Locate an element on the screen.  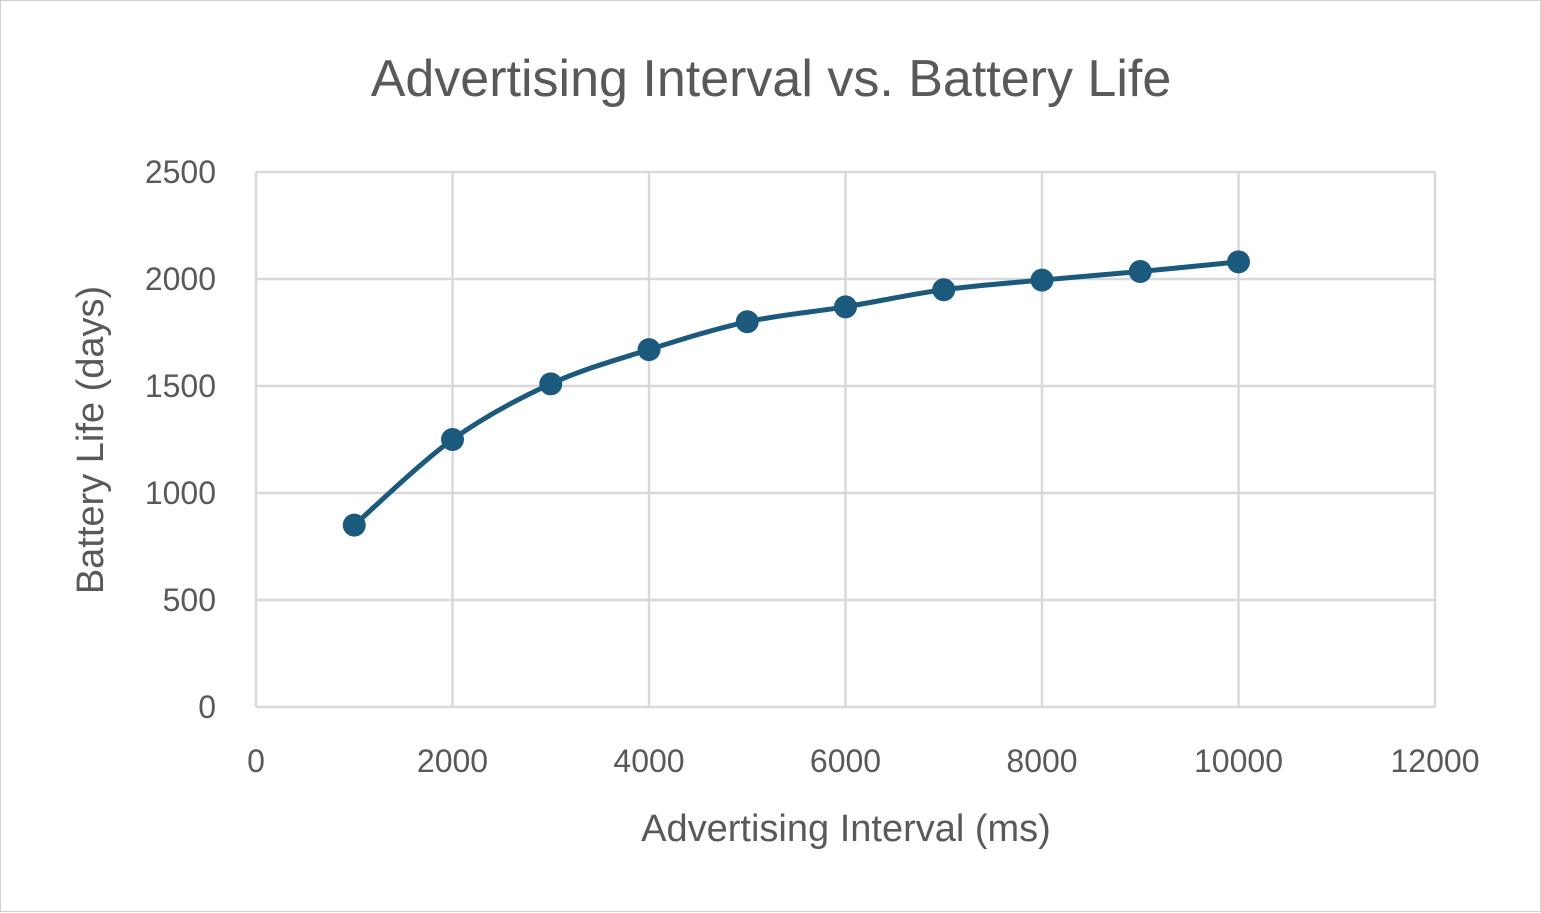
y-tick-label: 0 is located at coordinates (207, 707).